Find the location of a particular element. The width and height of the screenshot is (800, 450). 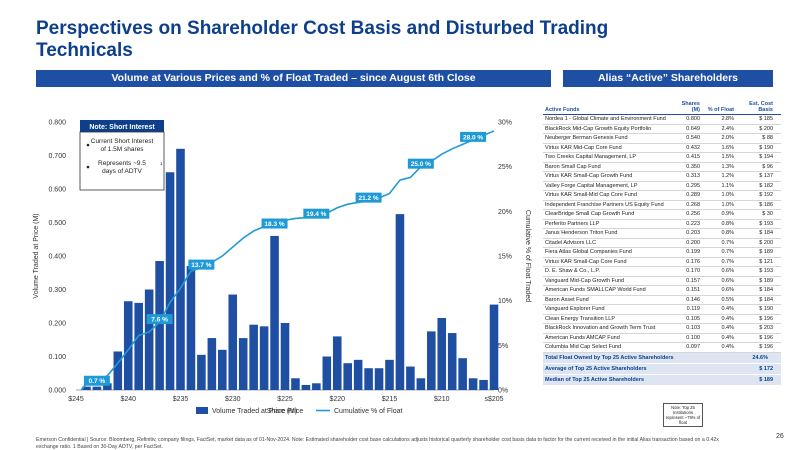

cell-float: 1.6% is located at coordinates (727, 147).